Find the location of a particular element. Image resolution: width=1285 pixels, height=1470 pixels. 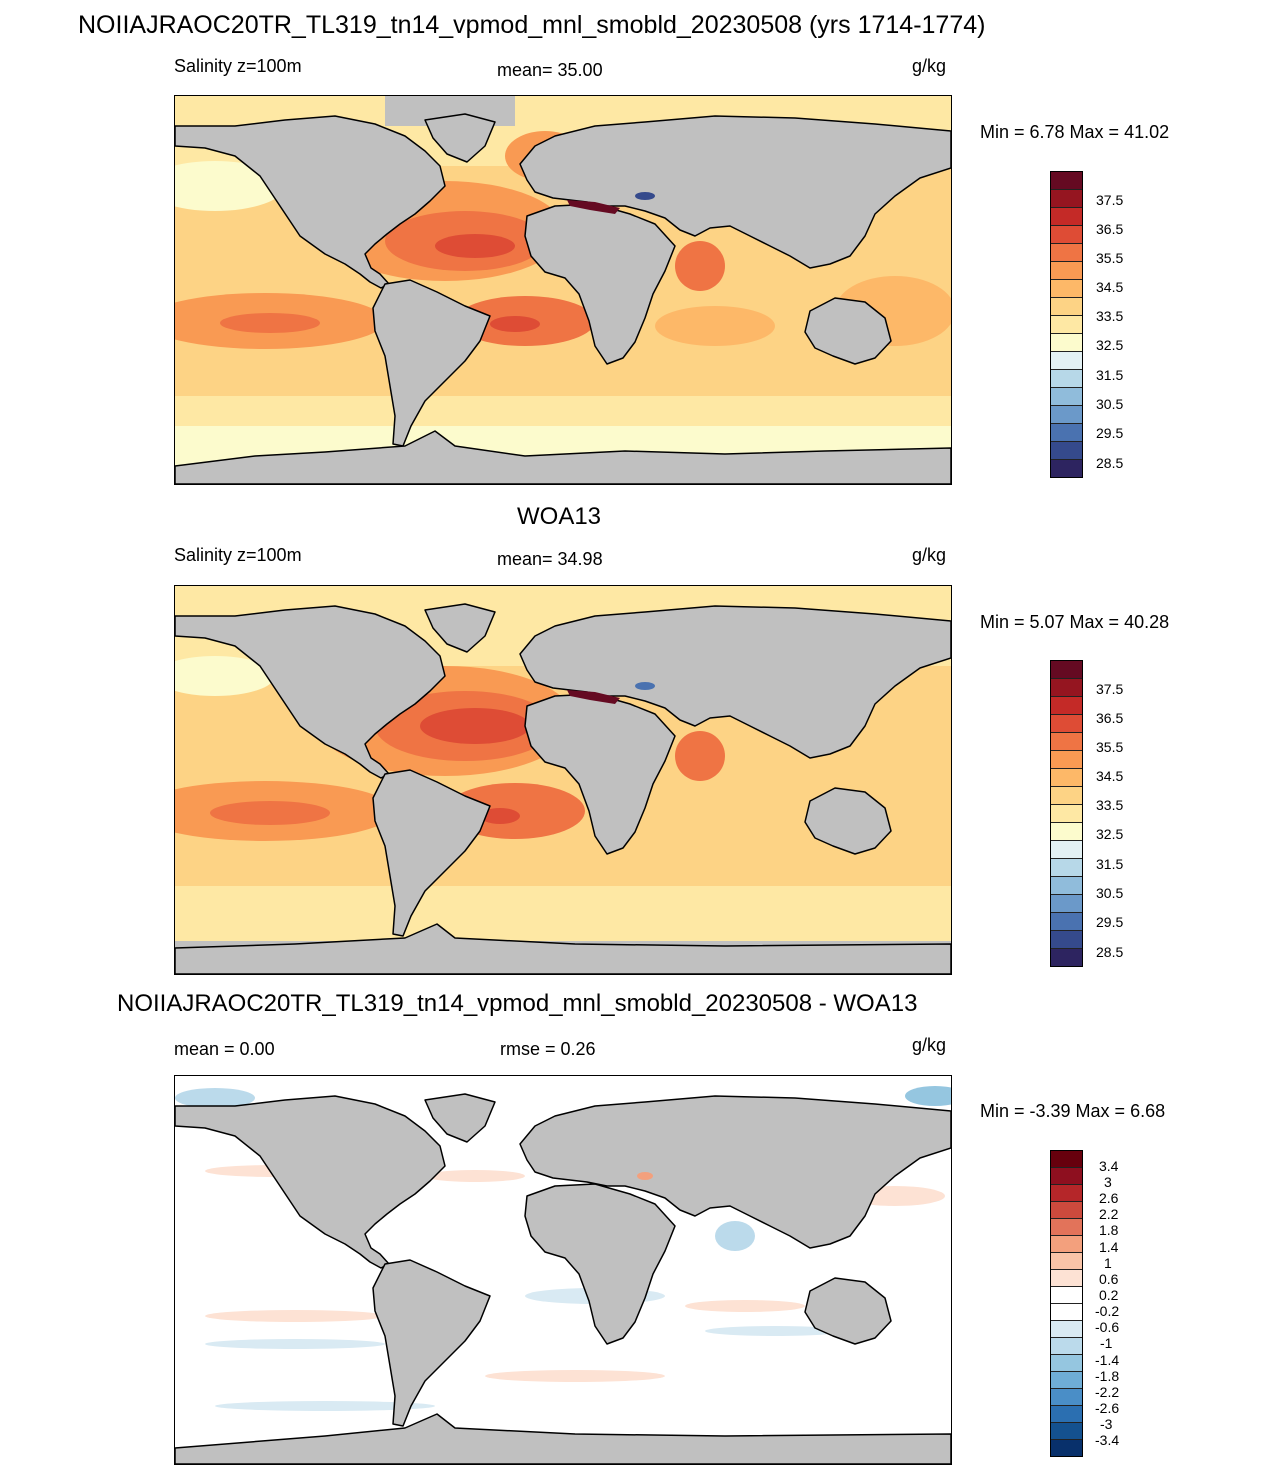

panel2-variable-label: Salinity z=100m is located at coordinates (238, 555).